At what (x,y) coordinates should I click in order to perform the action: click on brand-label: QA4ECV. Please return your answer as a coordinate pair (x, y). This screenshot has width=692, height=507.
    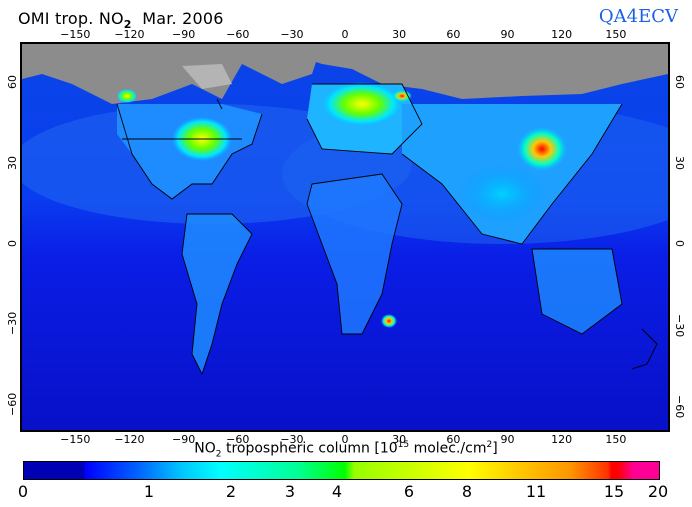
    Looking at the image, I should click on (638, 16).